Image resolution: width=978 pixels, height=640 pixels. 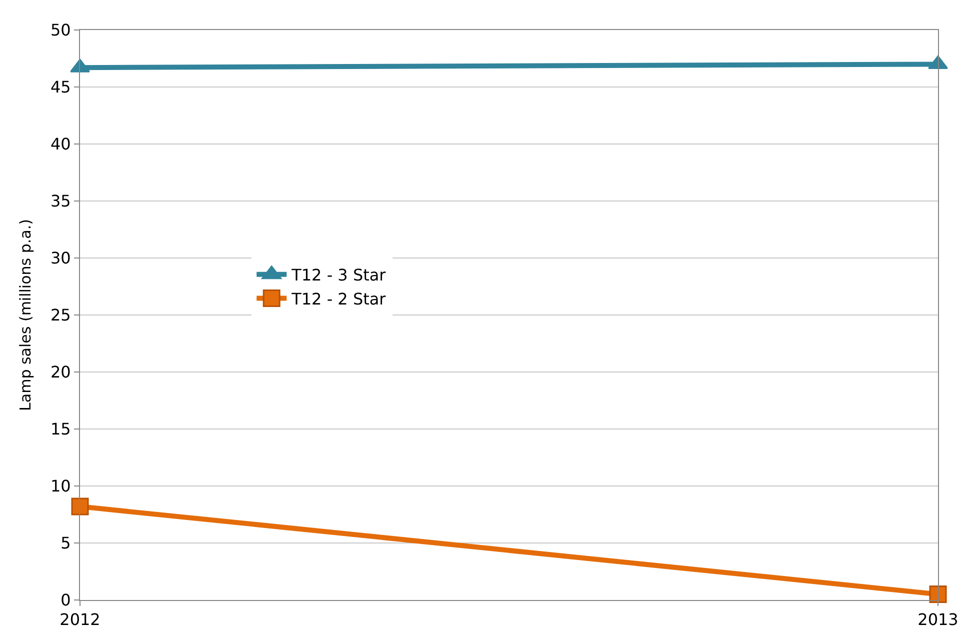 I want to click on y-tick-label: 25, so click(x=60, y=315).